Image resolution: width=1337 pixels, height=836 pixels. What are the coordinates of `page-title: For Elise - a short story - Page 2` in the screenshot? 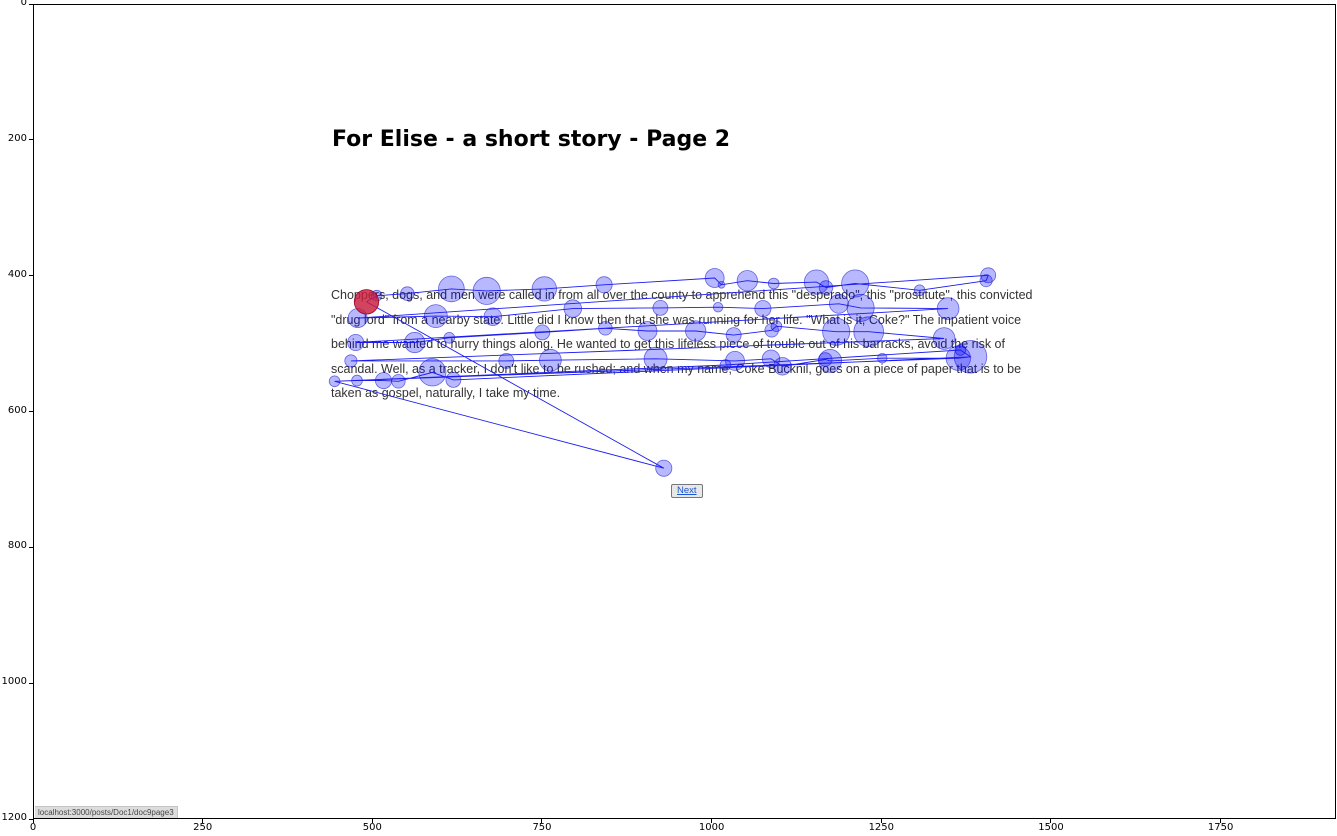 It's located at (531, 139).